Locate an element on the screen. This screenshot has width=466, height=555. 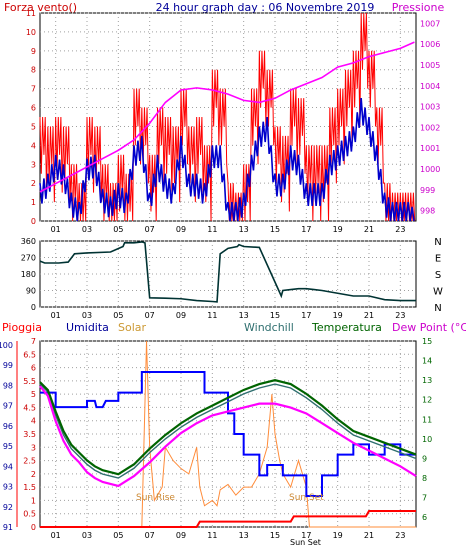
wind-axis-tick: 11 is located at coordinates (31, 13).